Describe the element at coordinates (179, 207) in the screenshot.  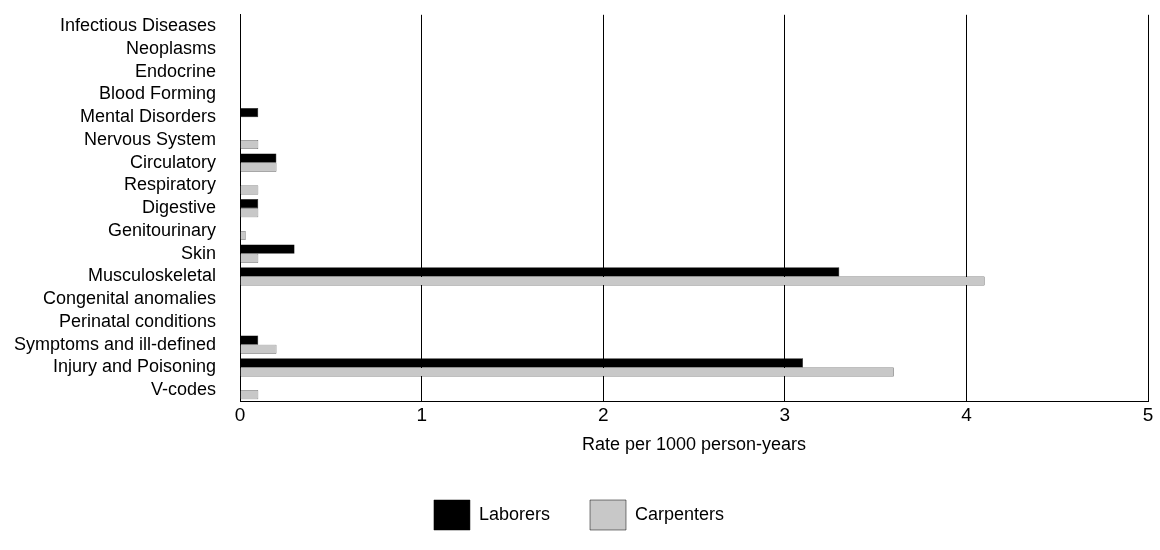
I see `y-tick-label: Digestive` at that location.